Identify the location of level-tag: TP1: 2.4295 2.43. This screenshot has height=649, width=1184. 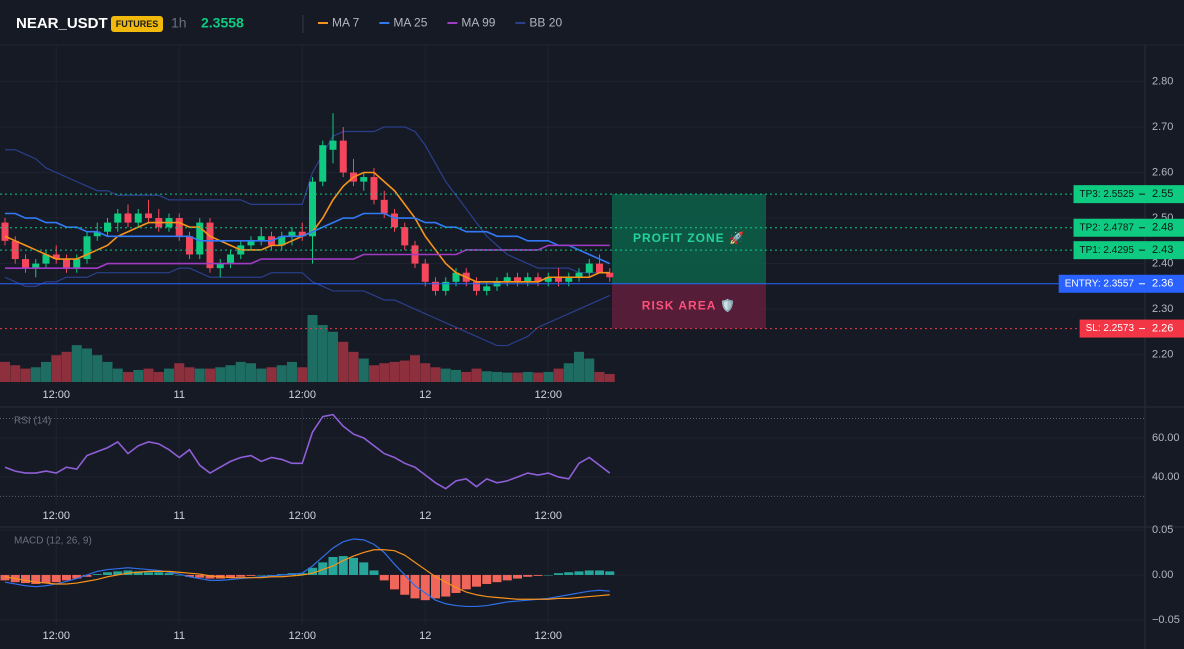
(1128, 250).